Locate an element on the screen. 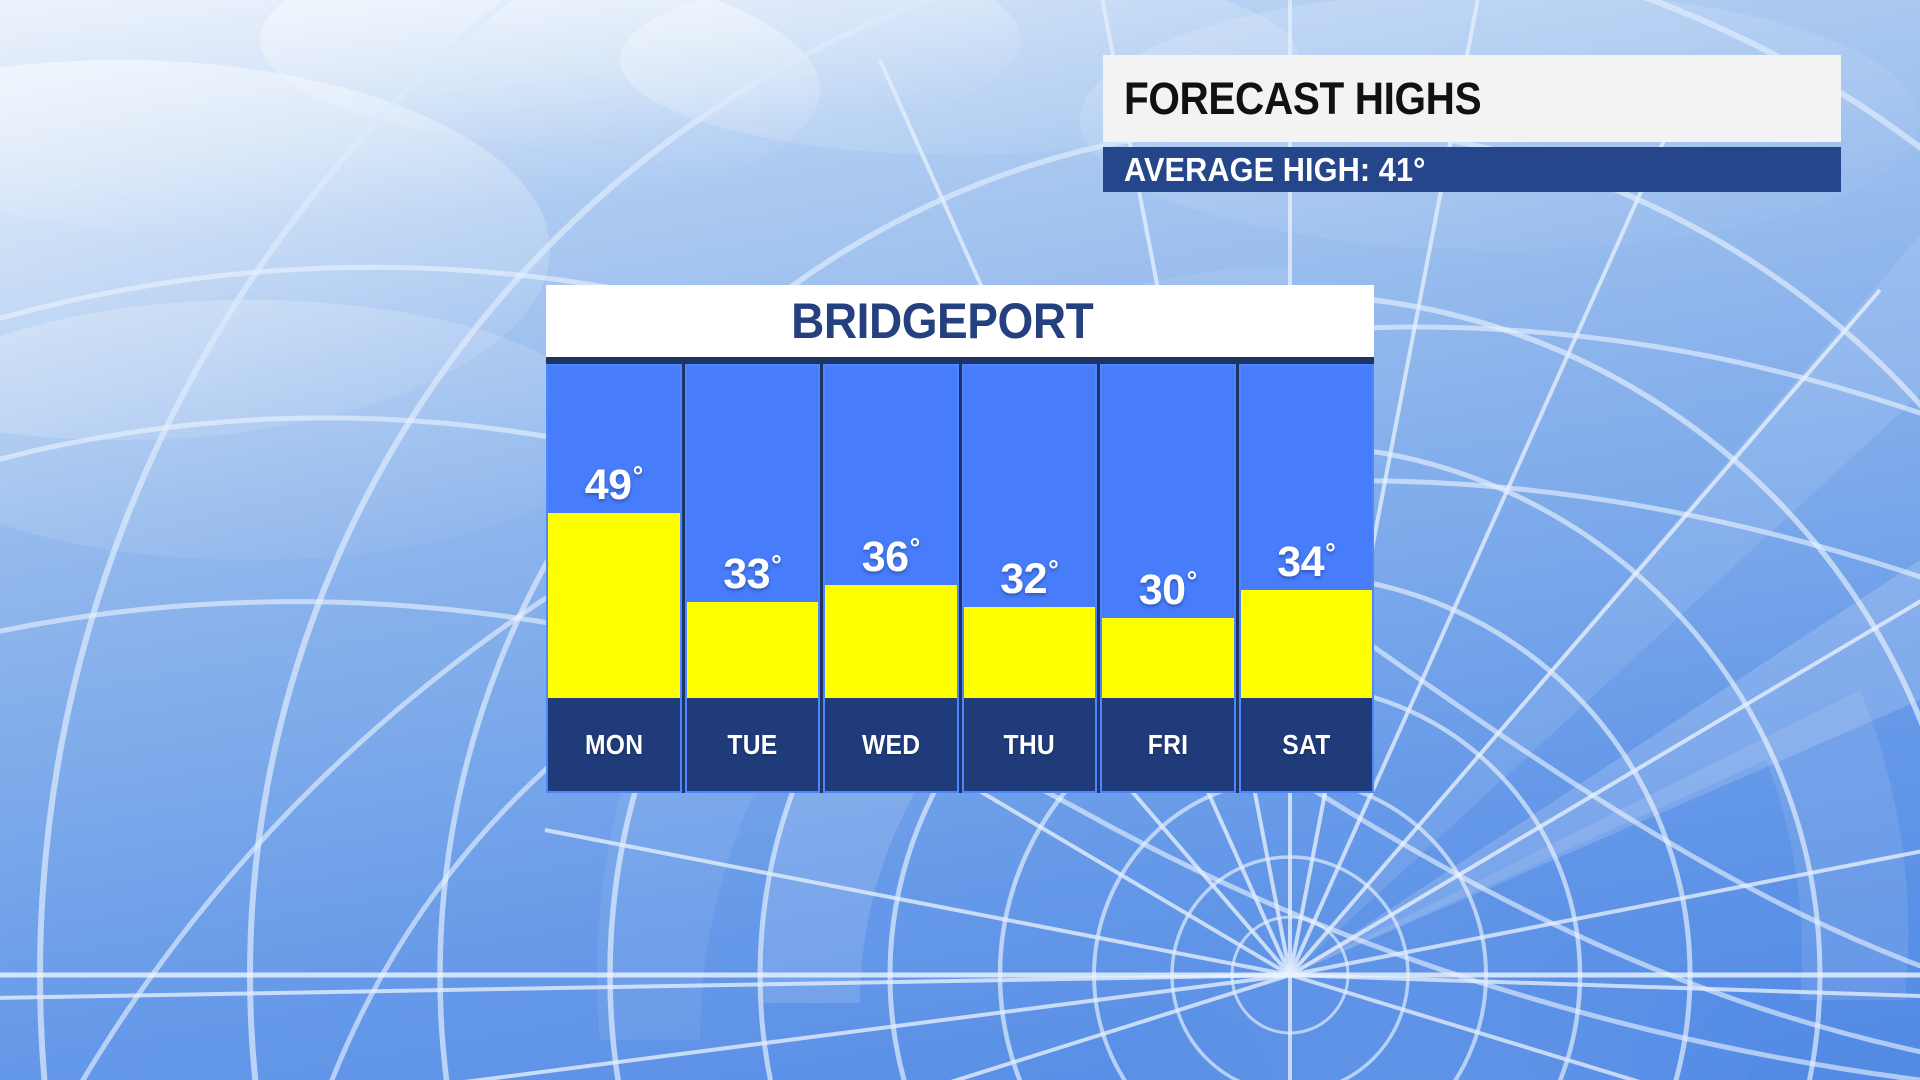 This screenshot has width=1920, height=1080. header-banner-group: FORECAST HIGHS AVERAGE HIGH: 41° is located at coordinates (1472, 123).